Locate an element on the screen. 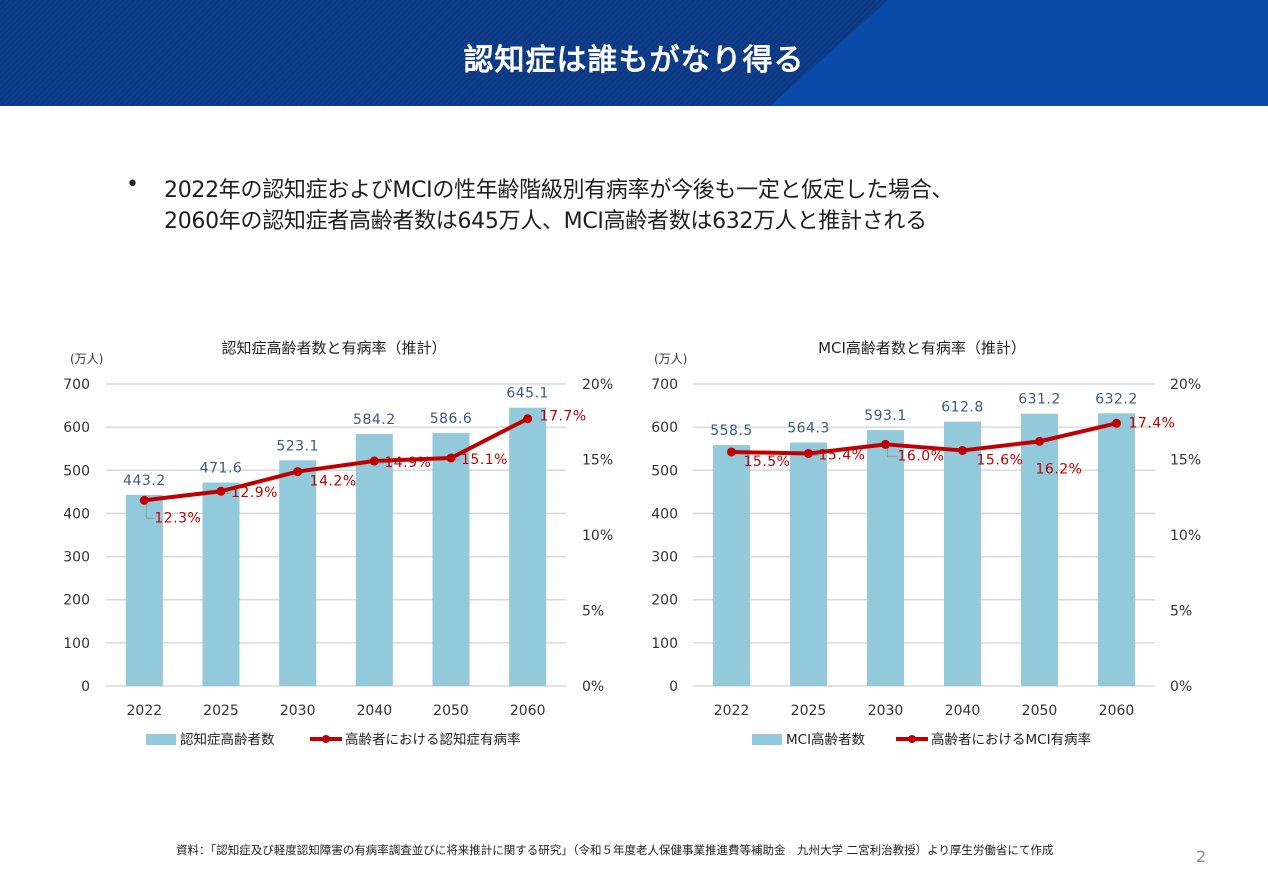 The height and width of the screenshot is (876, 1268). bar-value-label: 564.3 is located at coordinates (808, 429).